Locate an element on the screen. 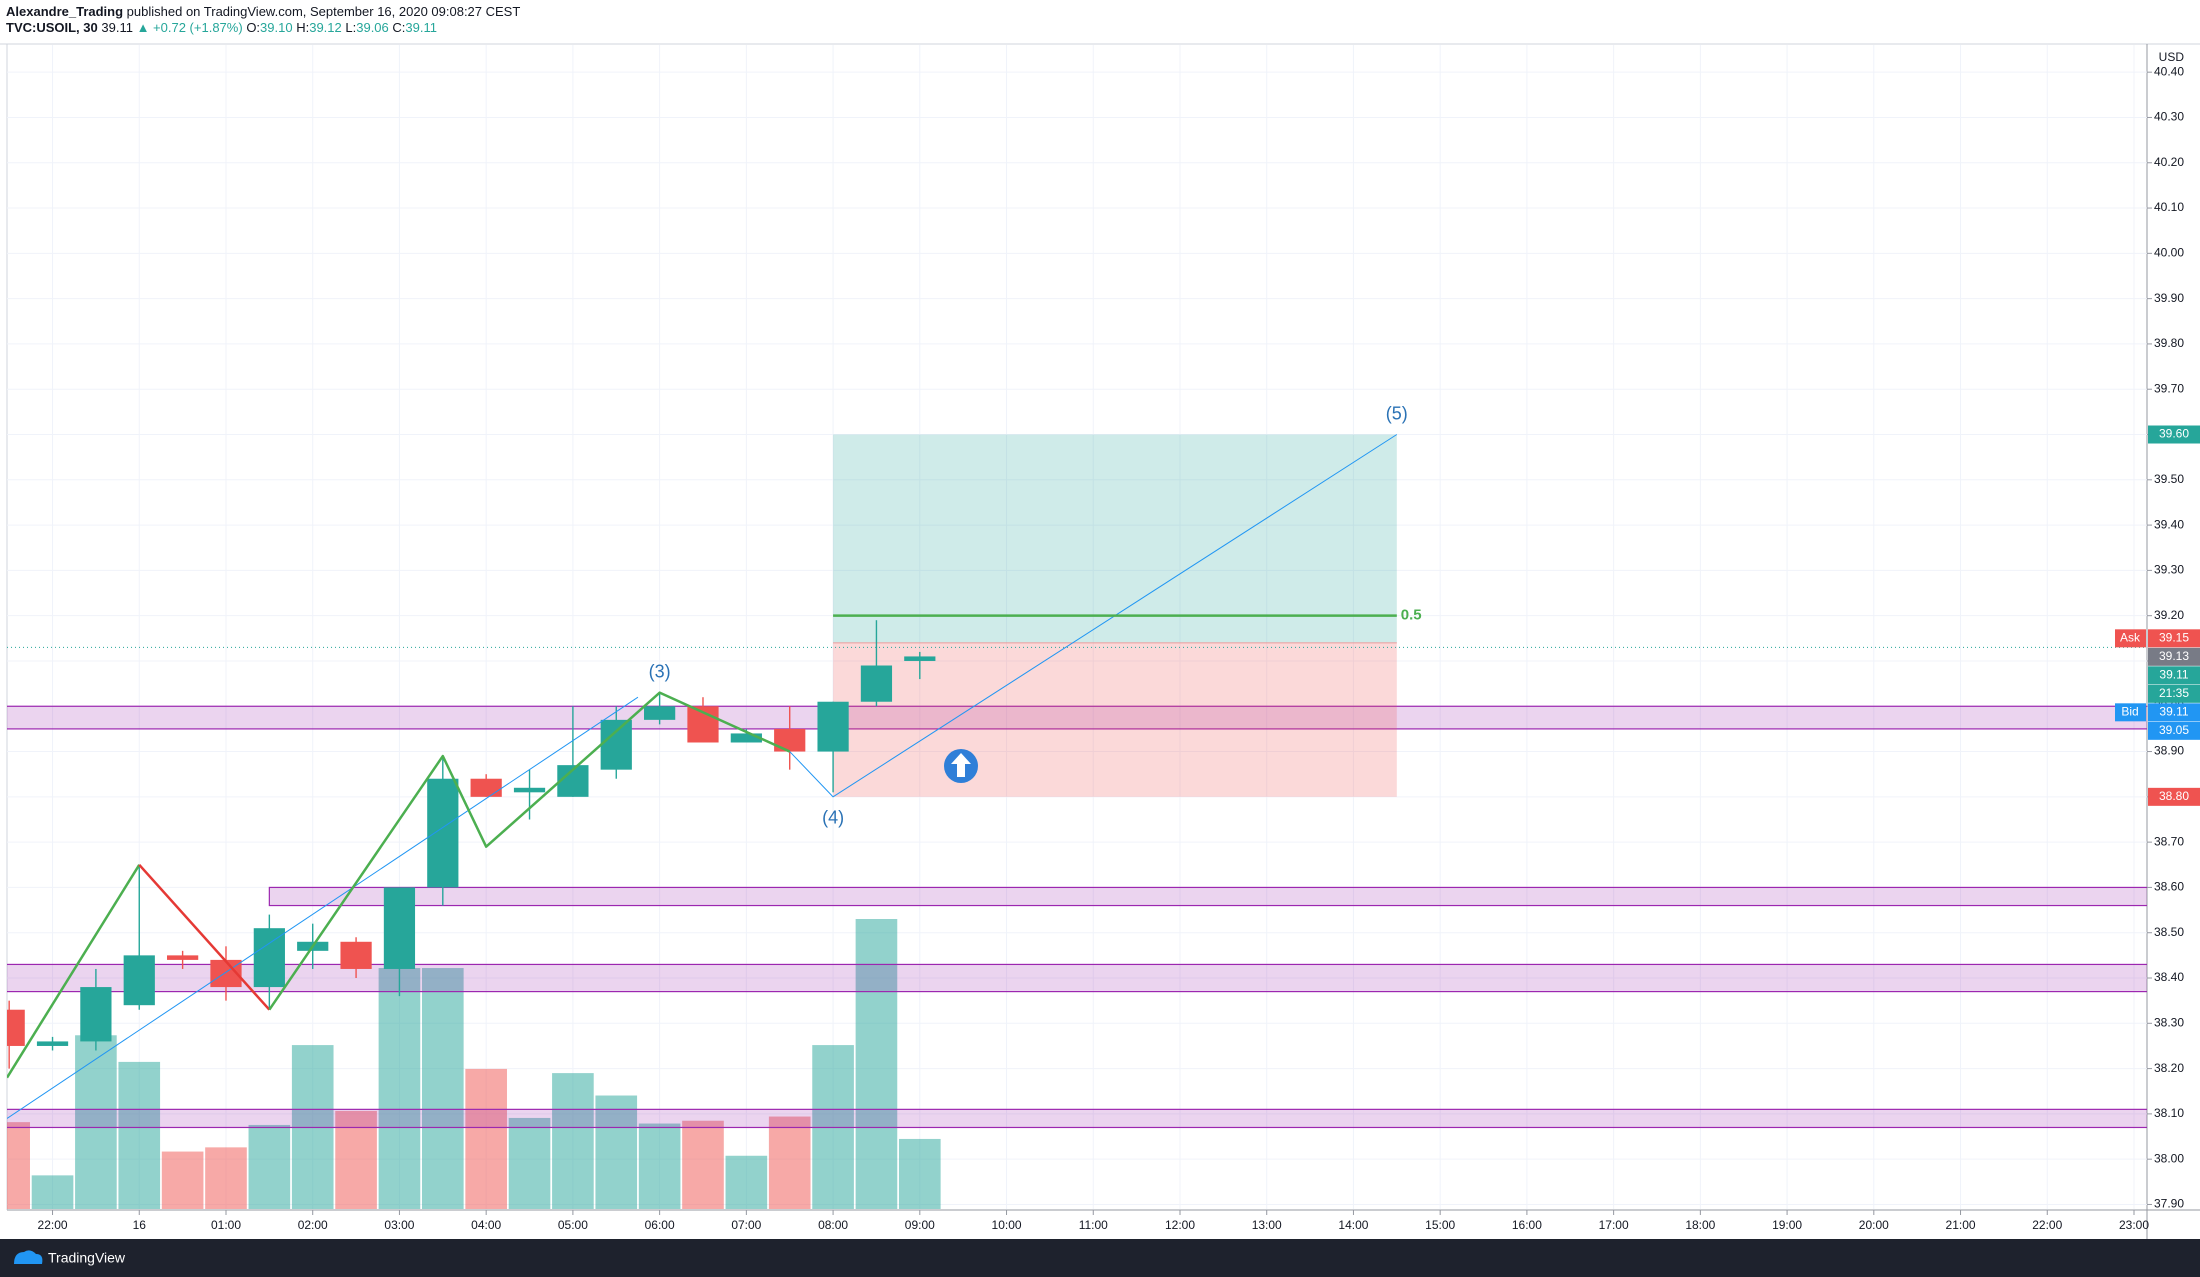 Image resolution: width=2200 pixels, height=1277 pixels. y-tick-label: 38.50 is located at coordinates (2169, 932).